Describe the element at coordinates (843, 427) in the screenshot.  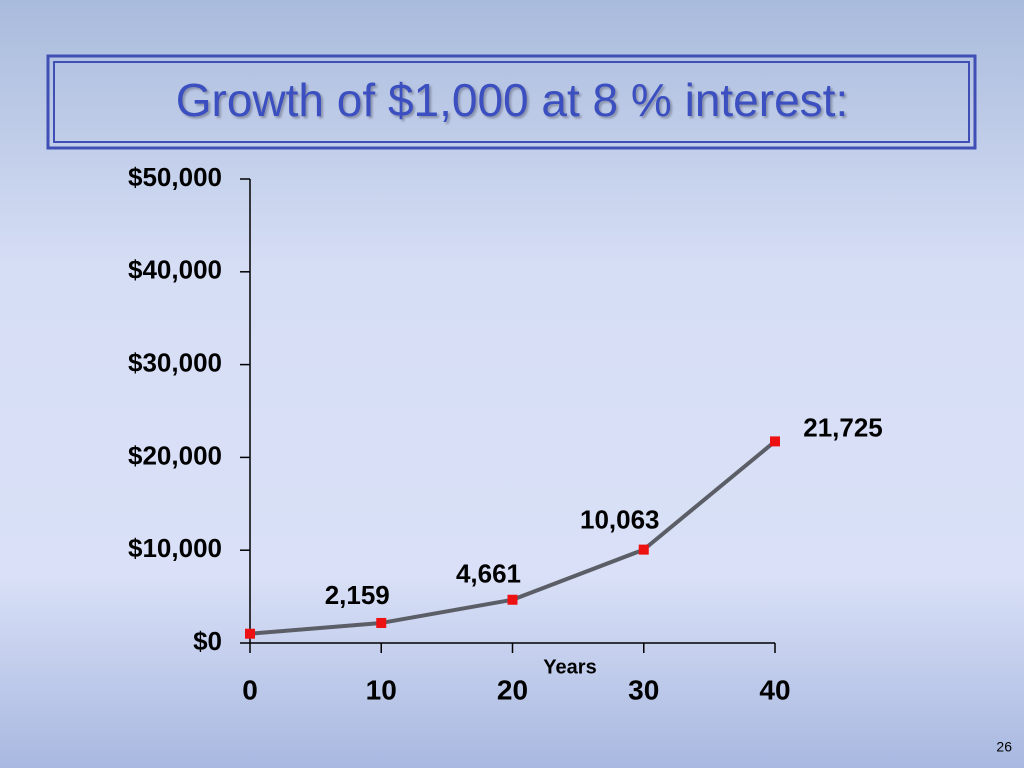
I see `data-label: 21,725` at that location.